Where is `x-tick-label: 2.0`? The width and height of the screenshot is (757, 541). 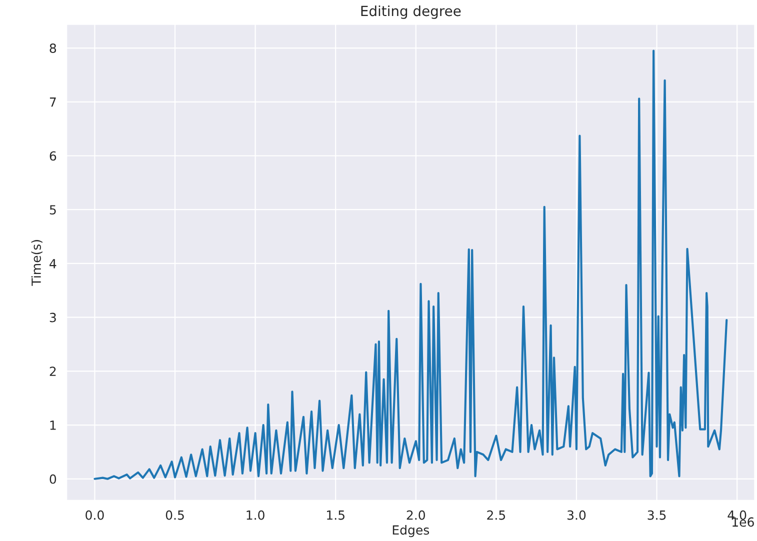 x-tick-label: 2.0 is located at coordinates (415, 515).